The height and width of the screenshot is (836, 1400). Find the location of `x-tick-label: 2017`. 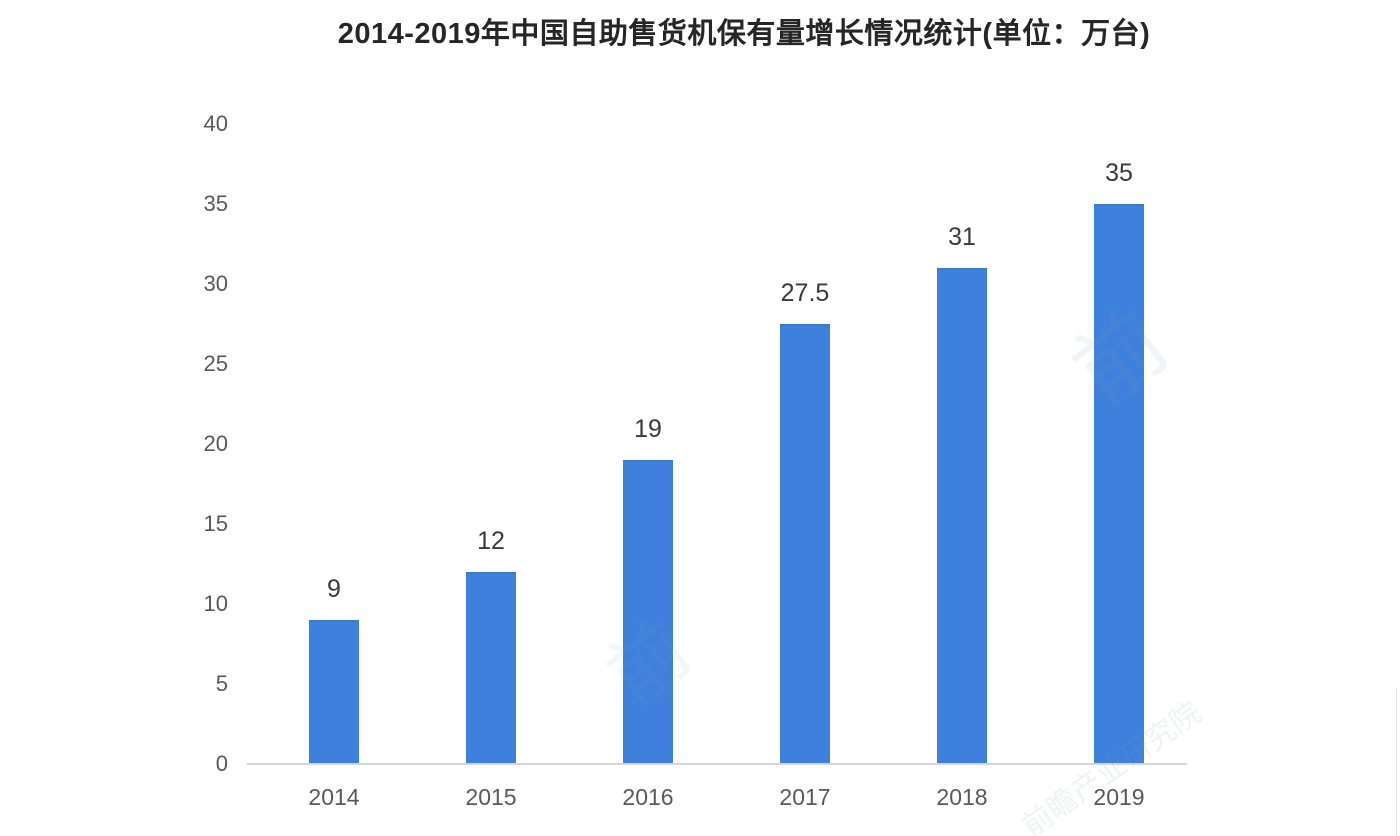

x-tick-label: 2017 is located at coordinates (805, 797).